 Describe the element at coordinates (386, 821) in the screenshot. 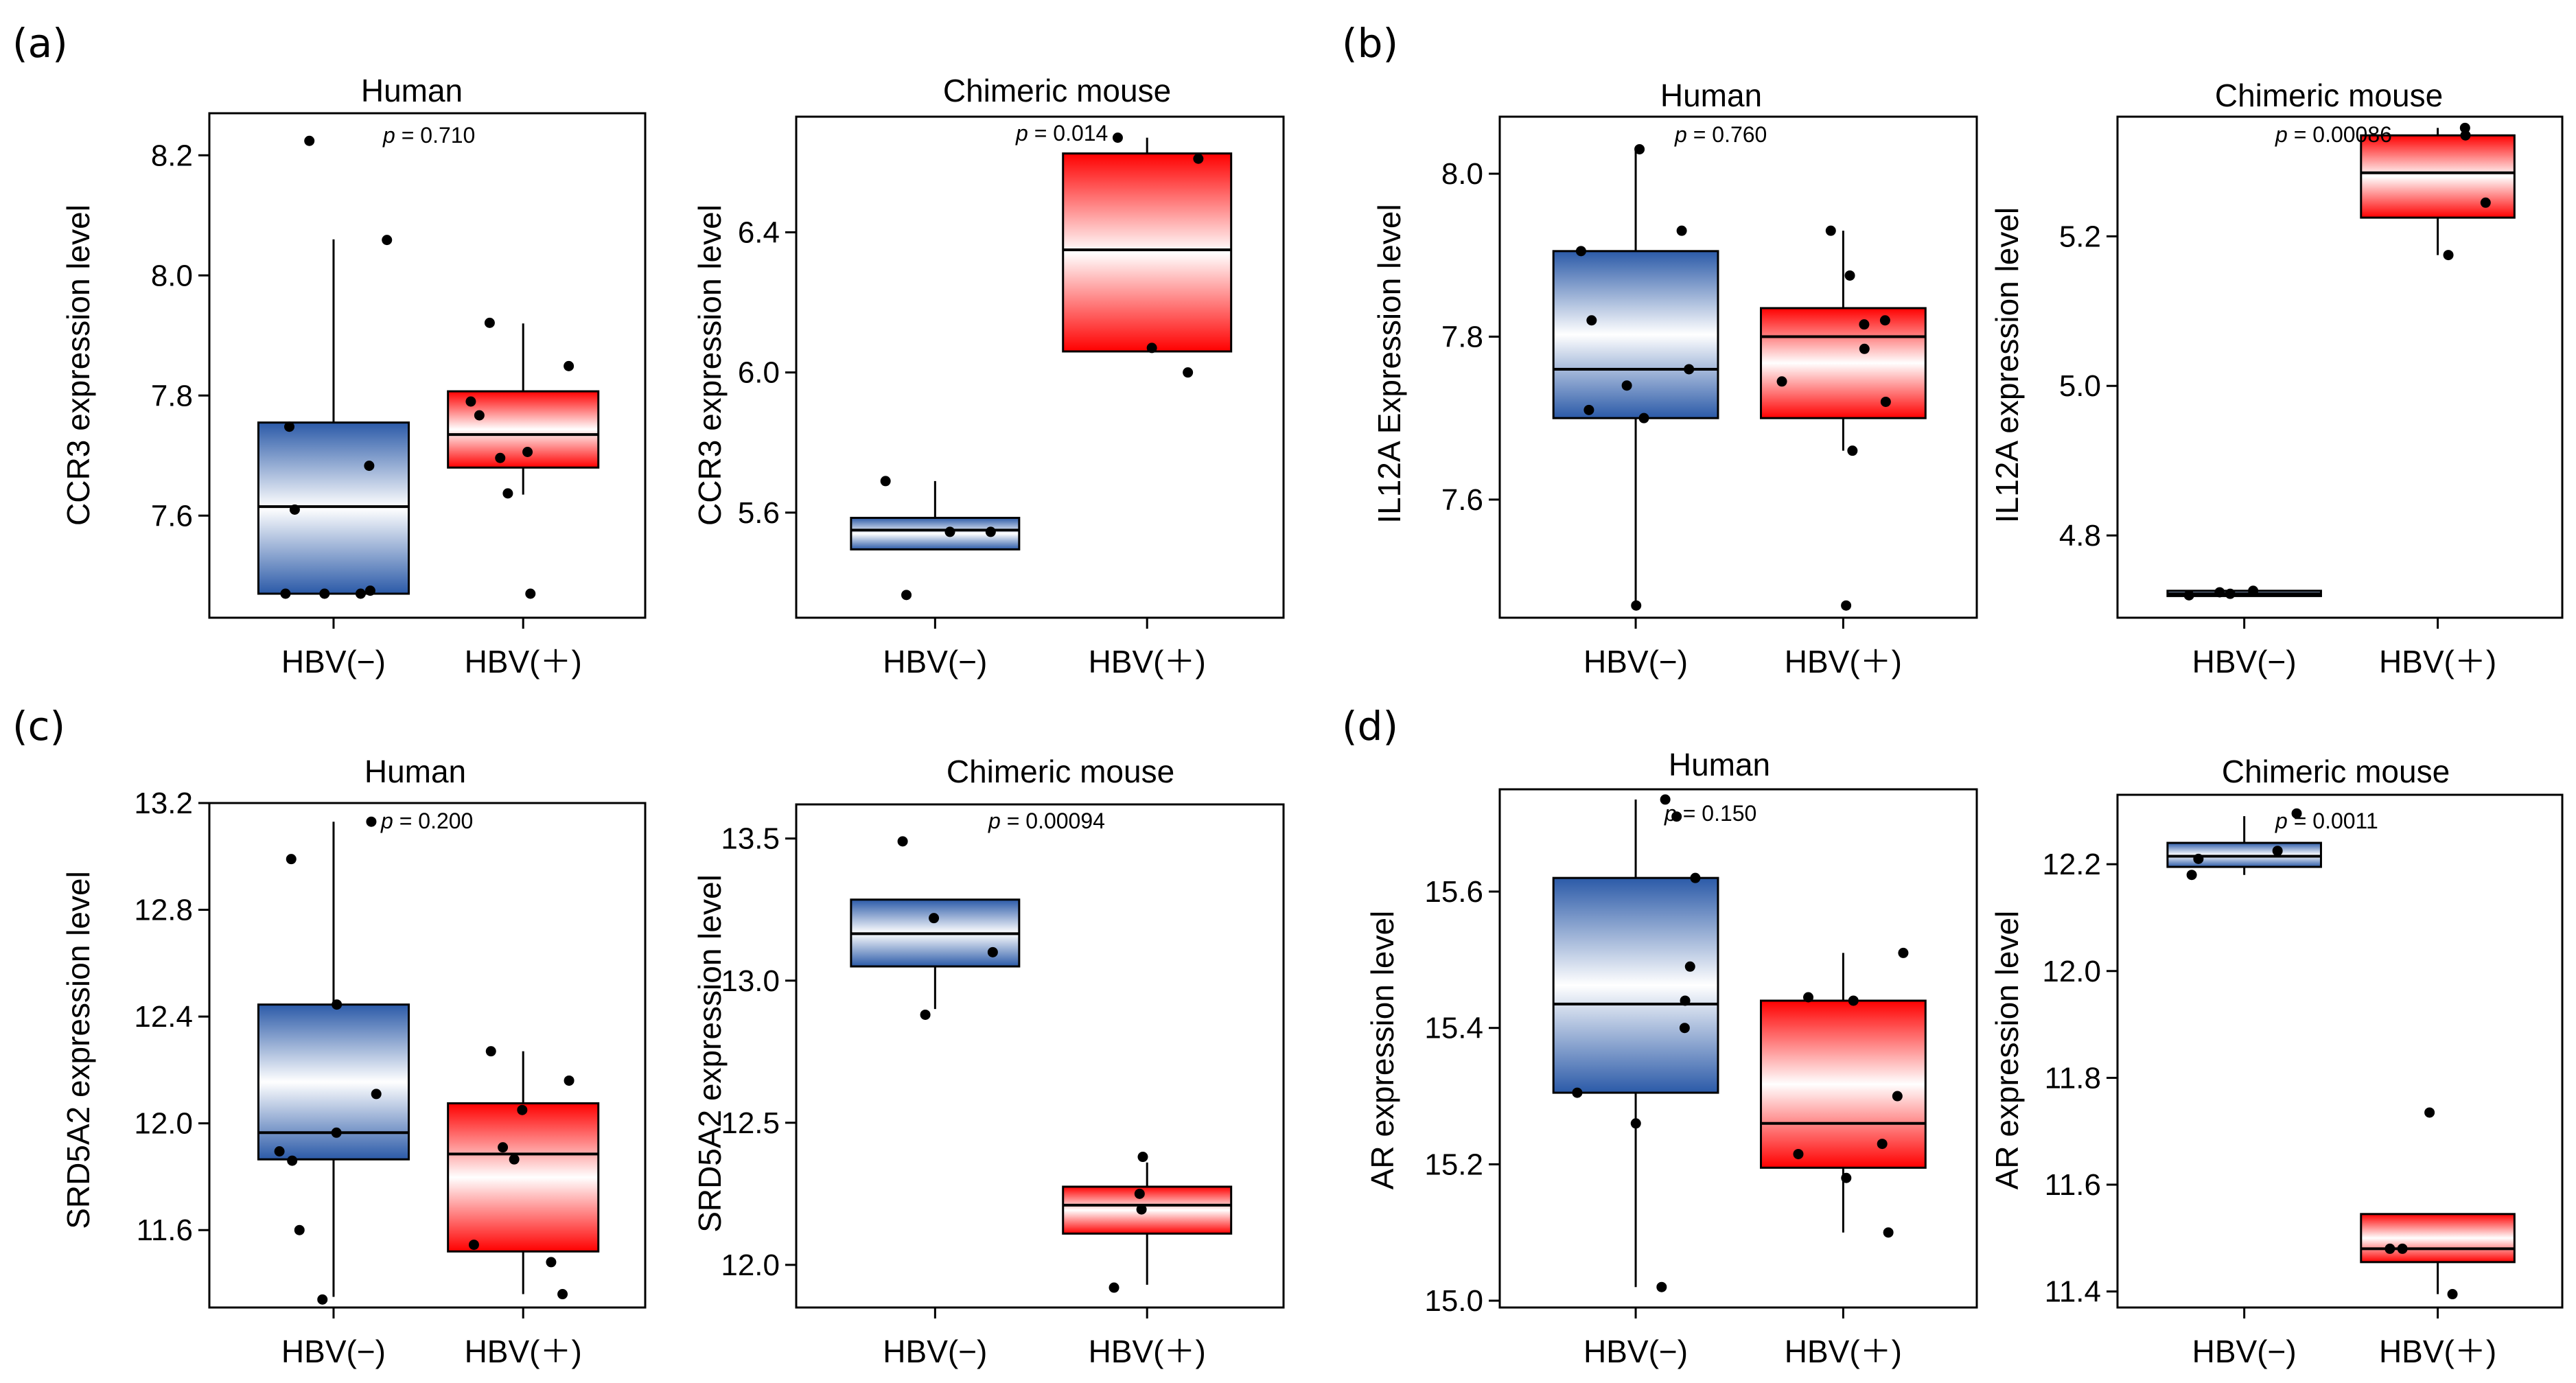

I see `p-value-symbol: p` at that location.